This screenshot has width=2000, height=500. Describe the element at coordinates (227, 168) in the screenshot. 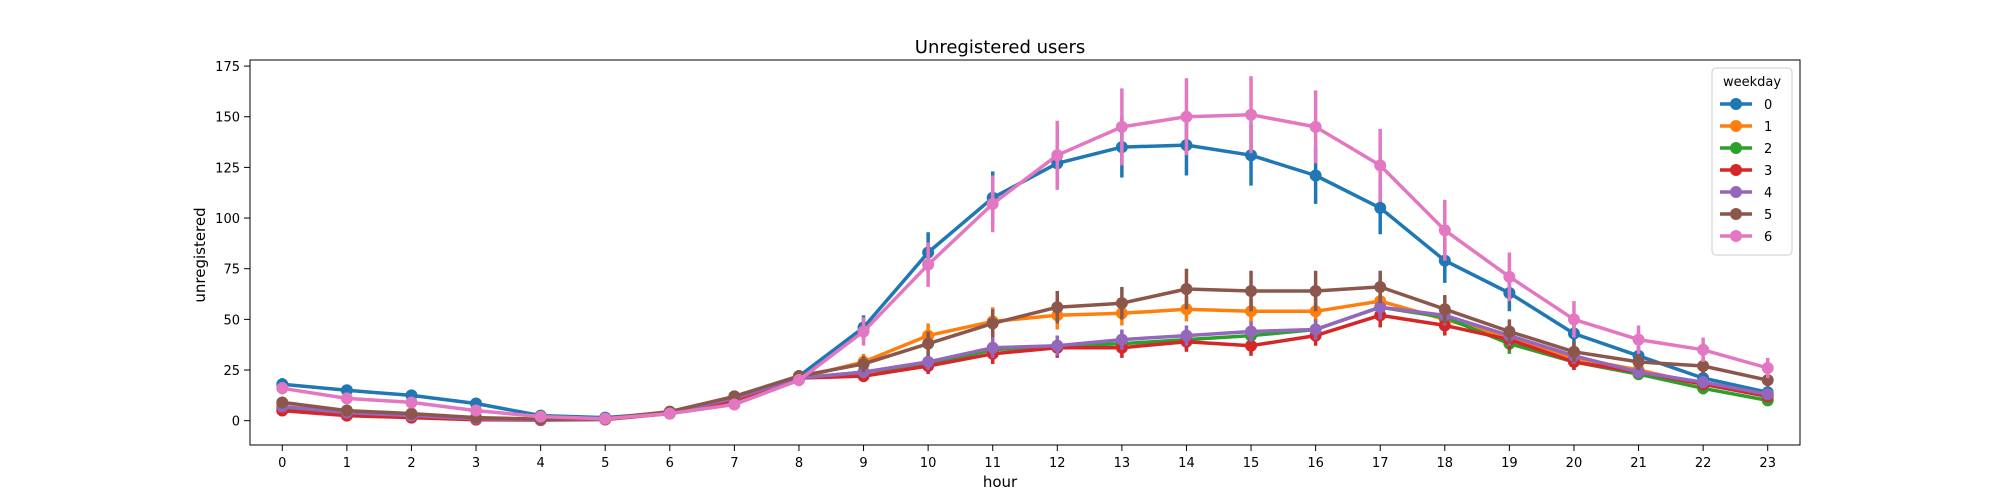

I see `y-tick-label: 125` at that location.